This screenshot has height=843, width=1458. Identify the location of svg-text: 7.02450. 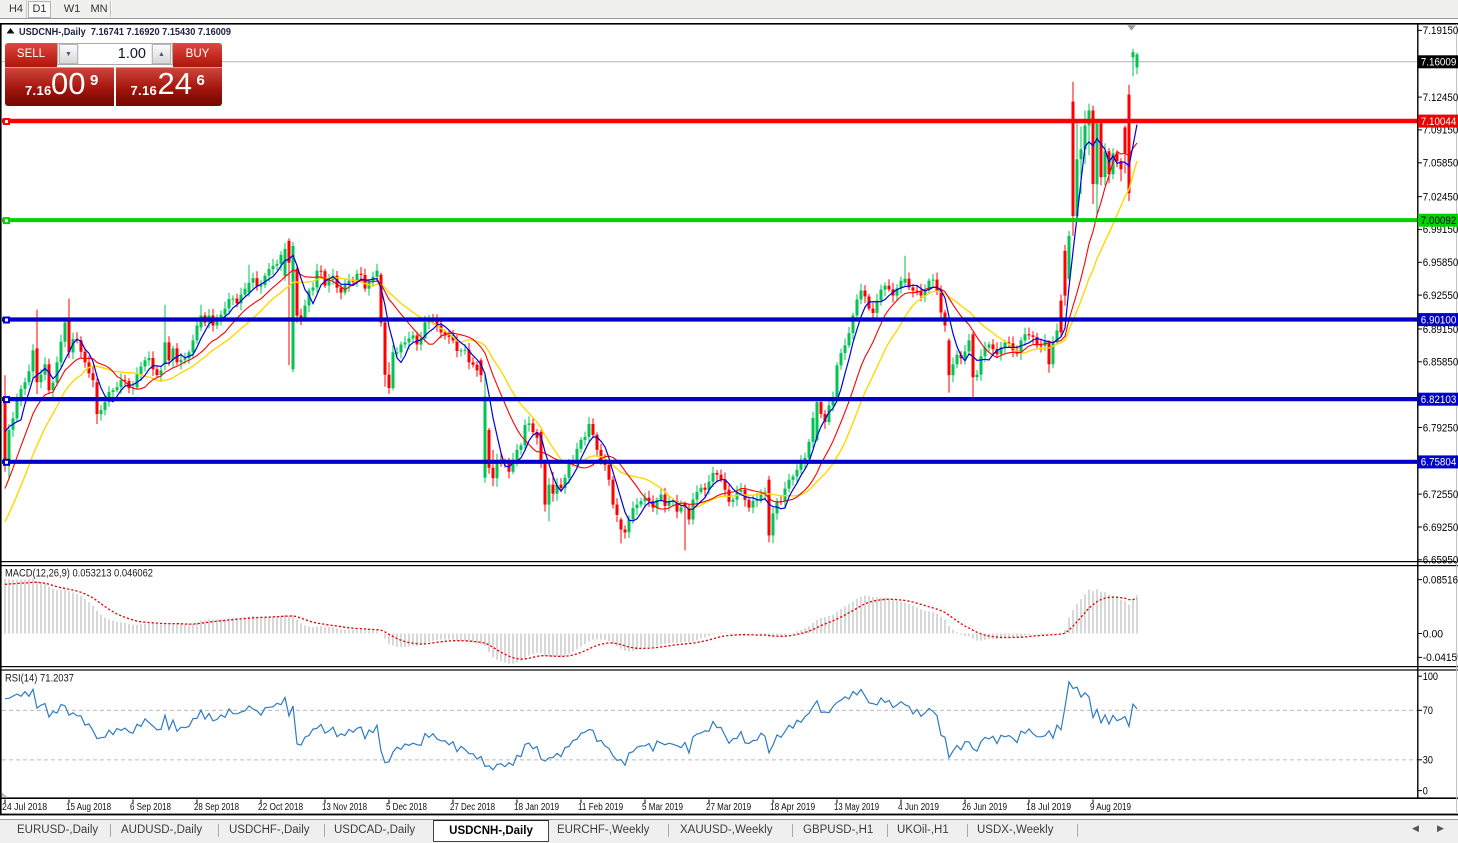
(1440, 197).